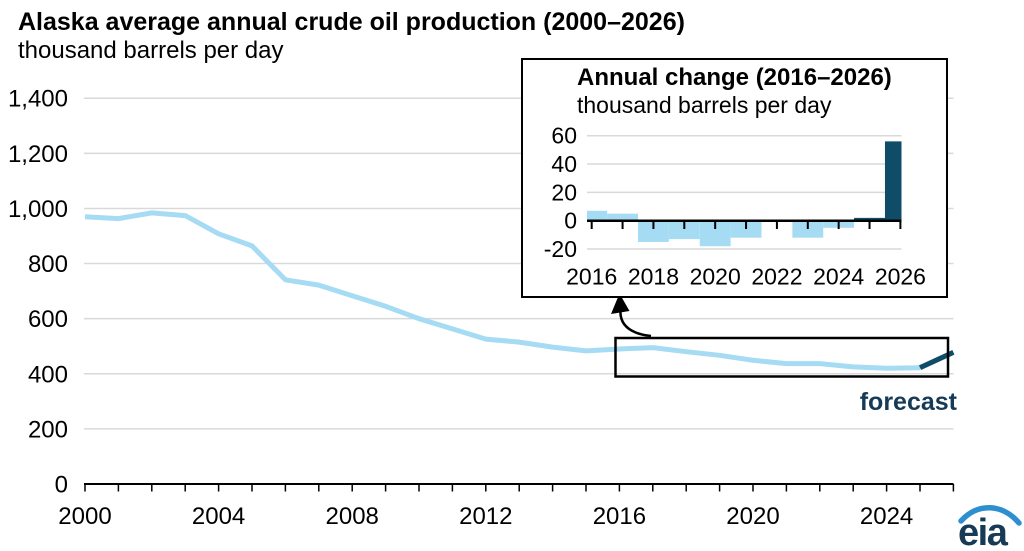 The width and height of the screenshot is (1024, 551). Describe the element at coordinates (151, 50) in the screenshot. I see `page-subtitle: thousand barrels per day` at that location.